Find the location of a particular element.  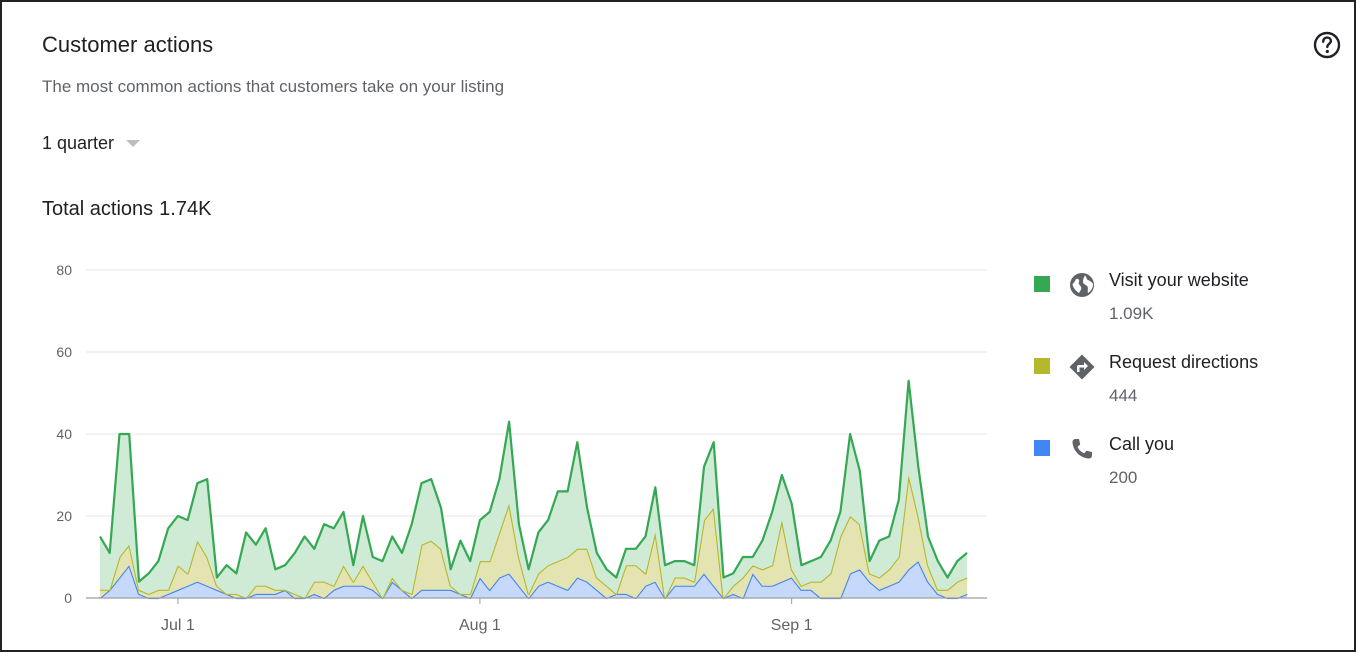

question-circle-icon is located at coordinates (1327, 45).